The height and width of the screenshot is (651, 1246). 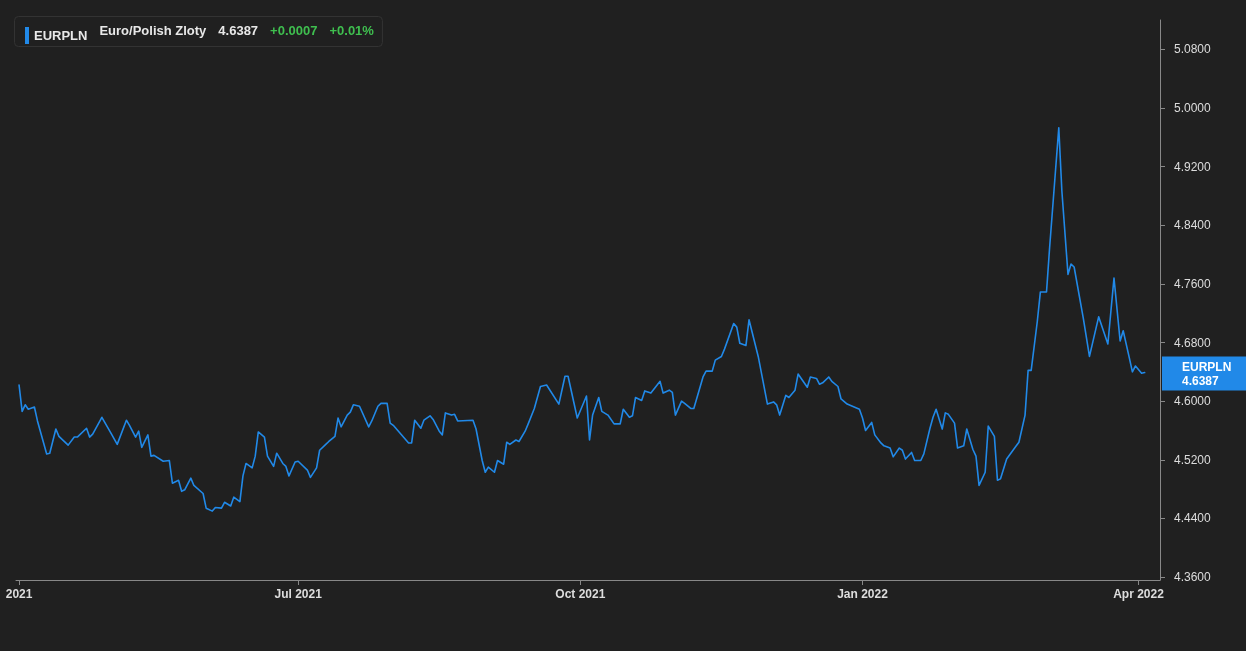 I want to click on y-tick-label: 4.9200, so click(x=1193, y=166).